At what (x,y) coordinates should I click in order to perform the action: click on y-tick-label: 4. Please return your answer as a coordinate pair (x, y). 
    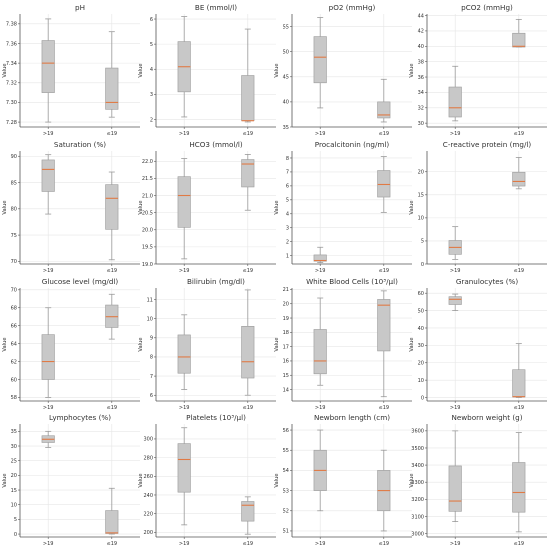
    Looking at the image, I should click on (151, 70).